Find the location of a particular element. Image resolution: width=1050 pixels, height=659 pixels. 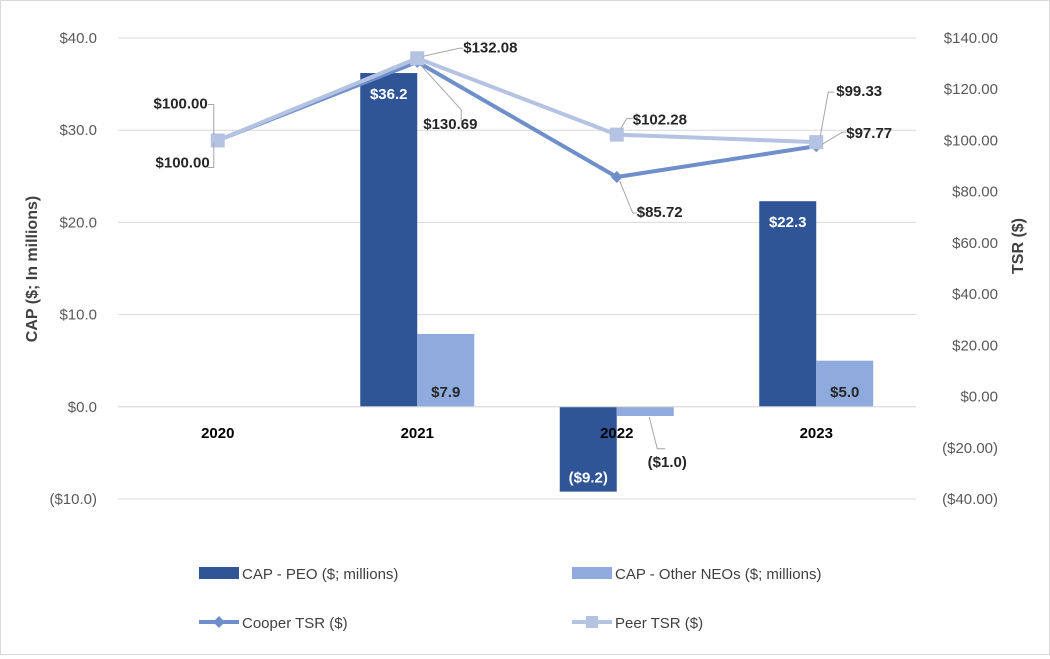

line-peer-tsr is located at coordinates (516, 100).